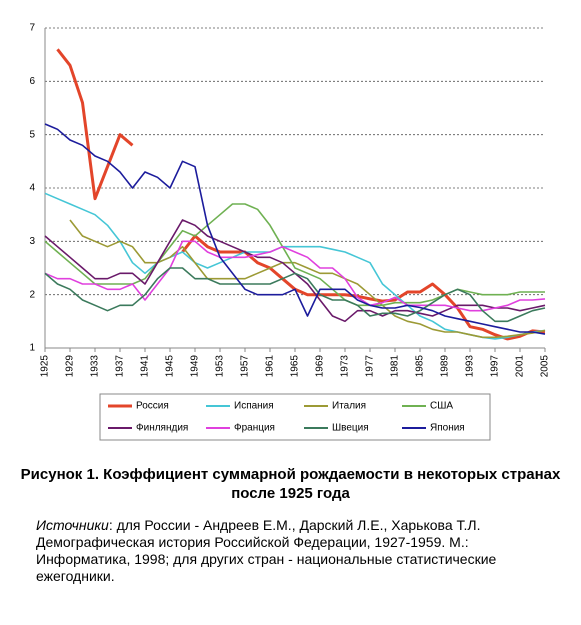 The width and height of the screenshot is (581, 625). Describe the element at coordinates (32, 81) in the screenshot. I see `y-tick-label: 6` at that location.